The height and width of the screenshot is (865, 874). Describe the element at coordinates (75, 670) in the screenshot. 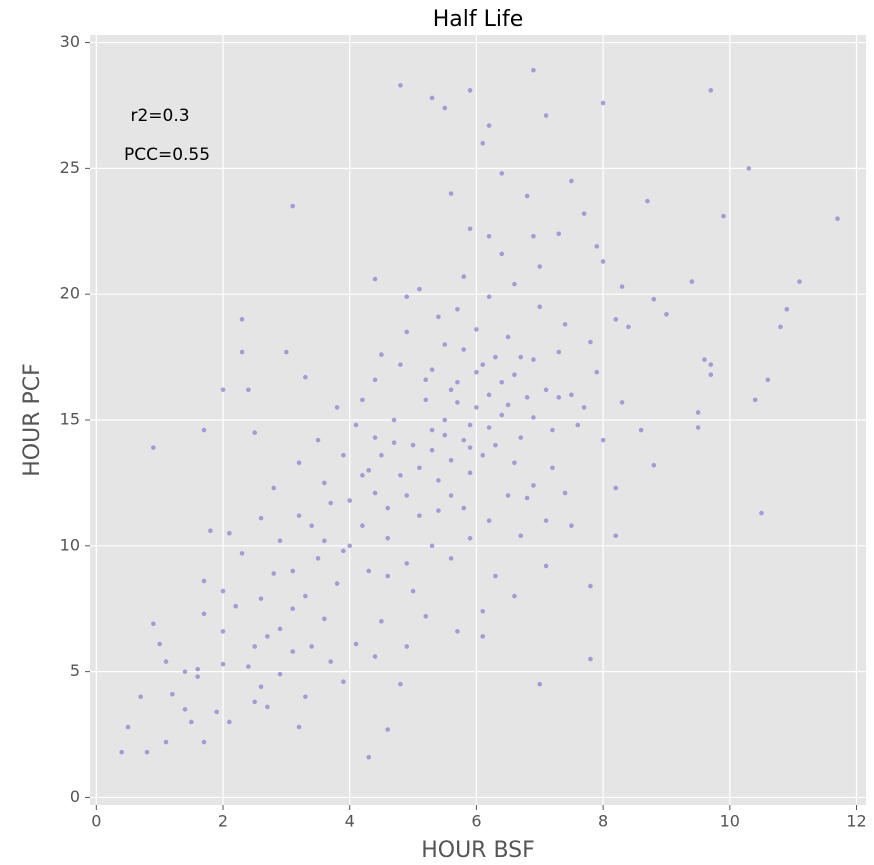

I see `y-tick-label: 5` at that location.